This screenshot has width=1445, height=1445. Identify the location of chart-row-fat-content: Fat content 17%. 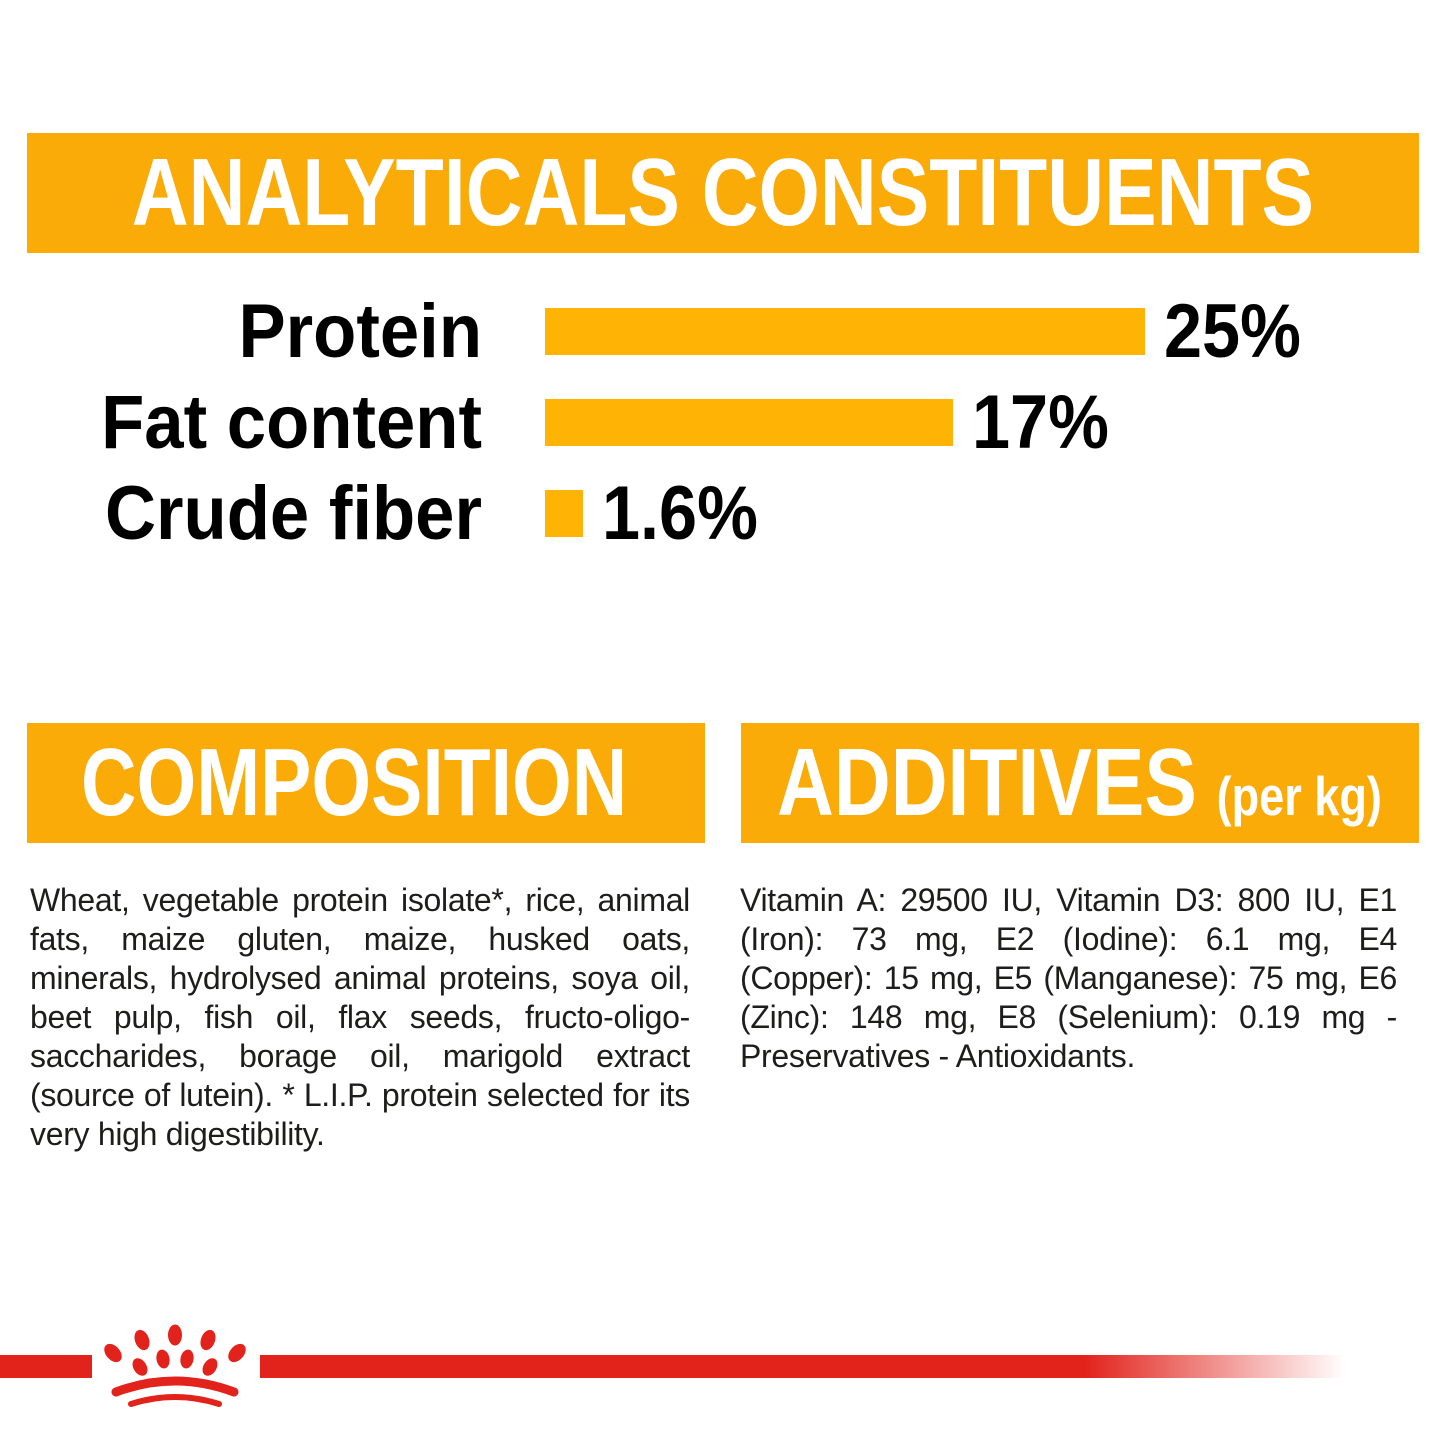
(722, 422).